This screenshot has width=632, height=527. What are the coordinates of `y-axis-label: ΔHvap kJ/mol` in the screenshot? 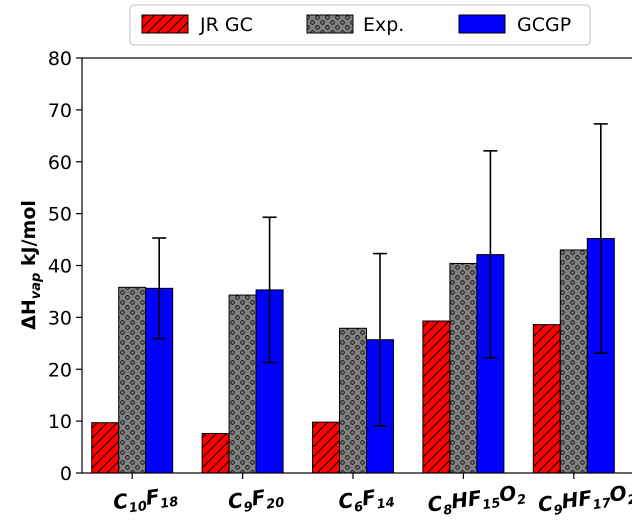 It's located at (31, 265).